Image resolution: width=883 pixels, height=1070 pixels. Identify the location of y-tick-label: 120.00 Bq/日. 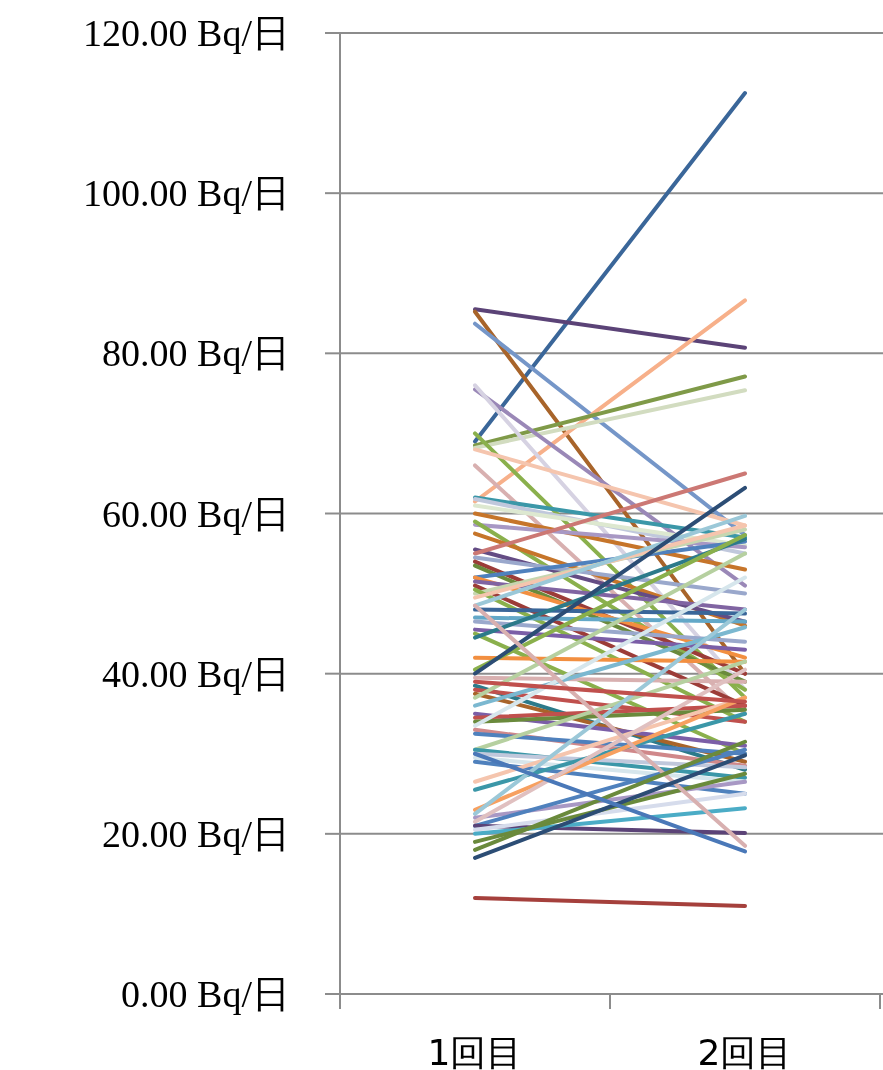
(186, 33).